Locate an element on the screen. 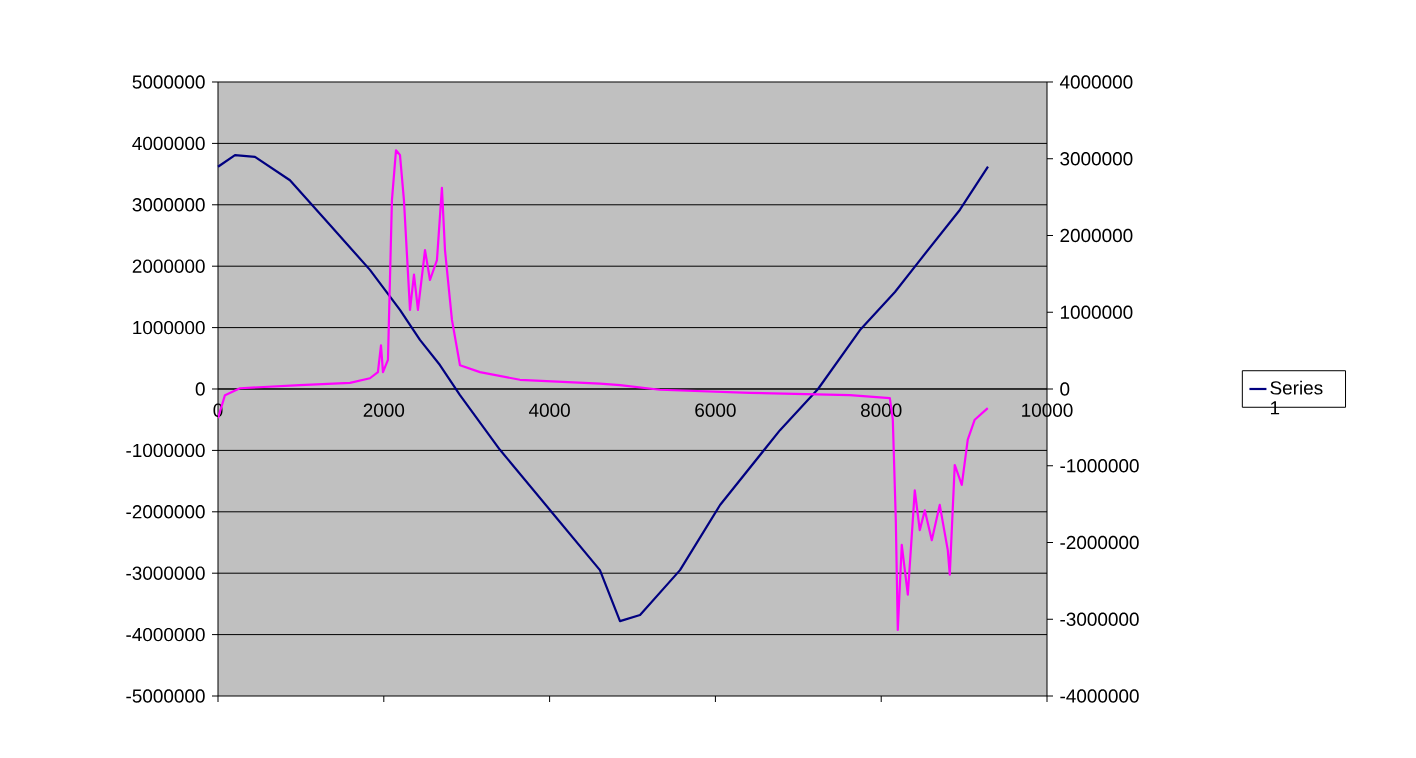 The width and height of the screenshot is (1416, 758). y-tick-label: -3000000 is located at coordinates (165, 573).